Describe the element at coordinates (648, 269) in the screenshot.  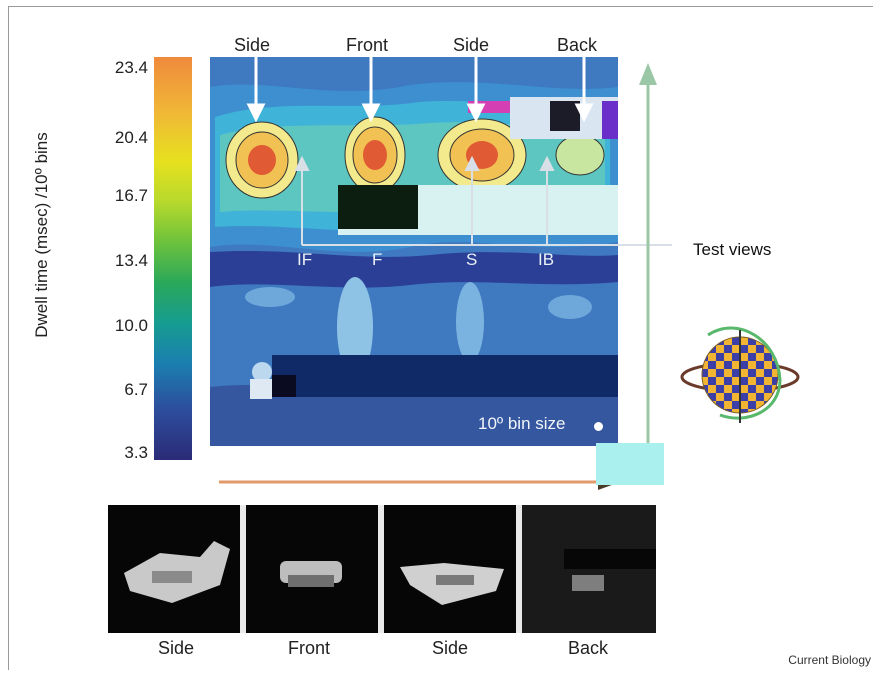
I see `vertical-axis-arrow` at that location.